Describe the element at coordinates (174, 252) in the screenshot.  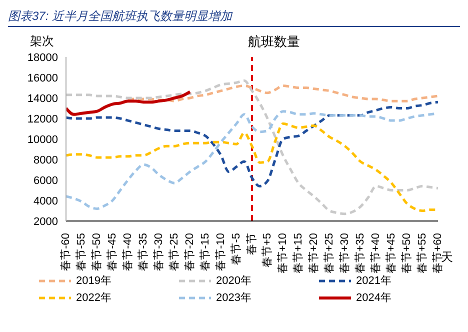
I see `x-tick-label: 春节-25` at that location.